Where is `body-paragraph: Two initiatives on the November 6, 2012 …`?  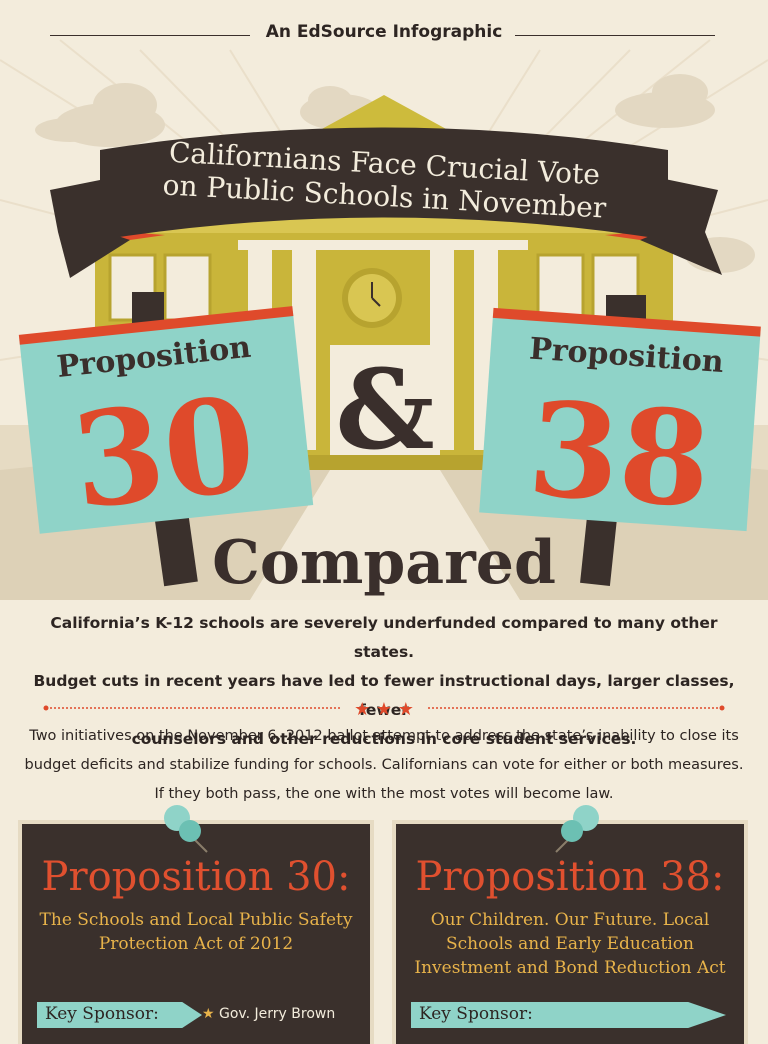 body-paragraph: Two initiatives on the November 6, 2012 … is located at coordinates (384, 765).